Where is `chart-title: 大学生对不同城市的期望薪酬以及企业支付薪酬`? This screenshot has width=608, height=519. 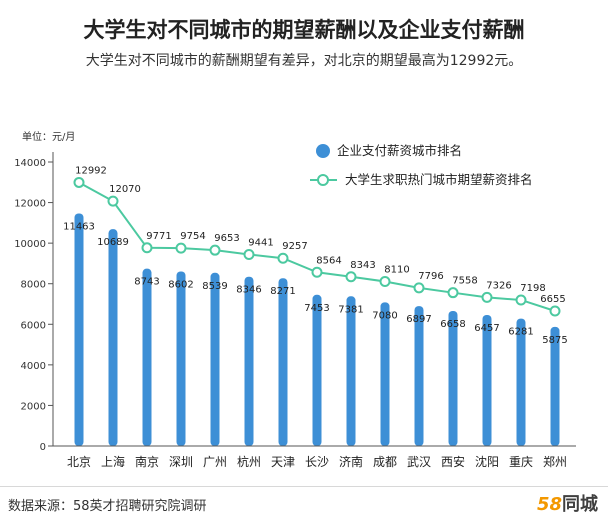 chart-title: 大学生对不同城市的期望薪酬以及企业支付薪酬 is located at coordinates (304, 30).